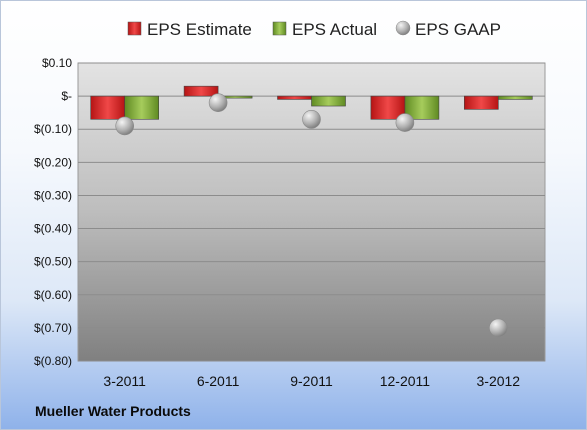  Describe the element at coordinates (53, 195) in the screenshot. I see `y-tick-label: $(0.30)` at that location.